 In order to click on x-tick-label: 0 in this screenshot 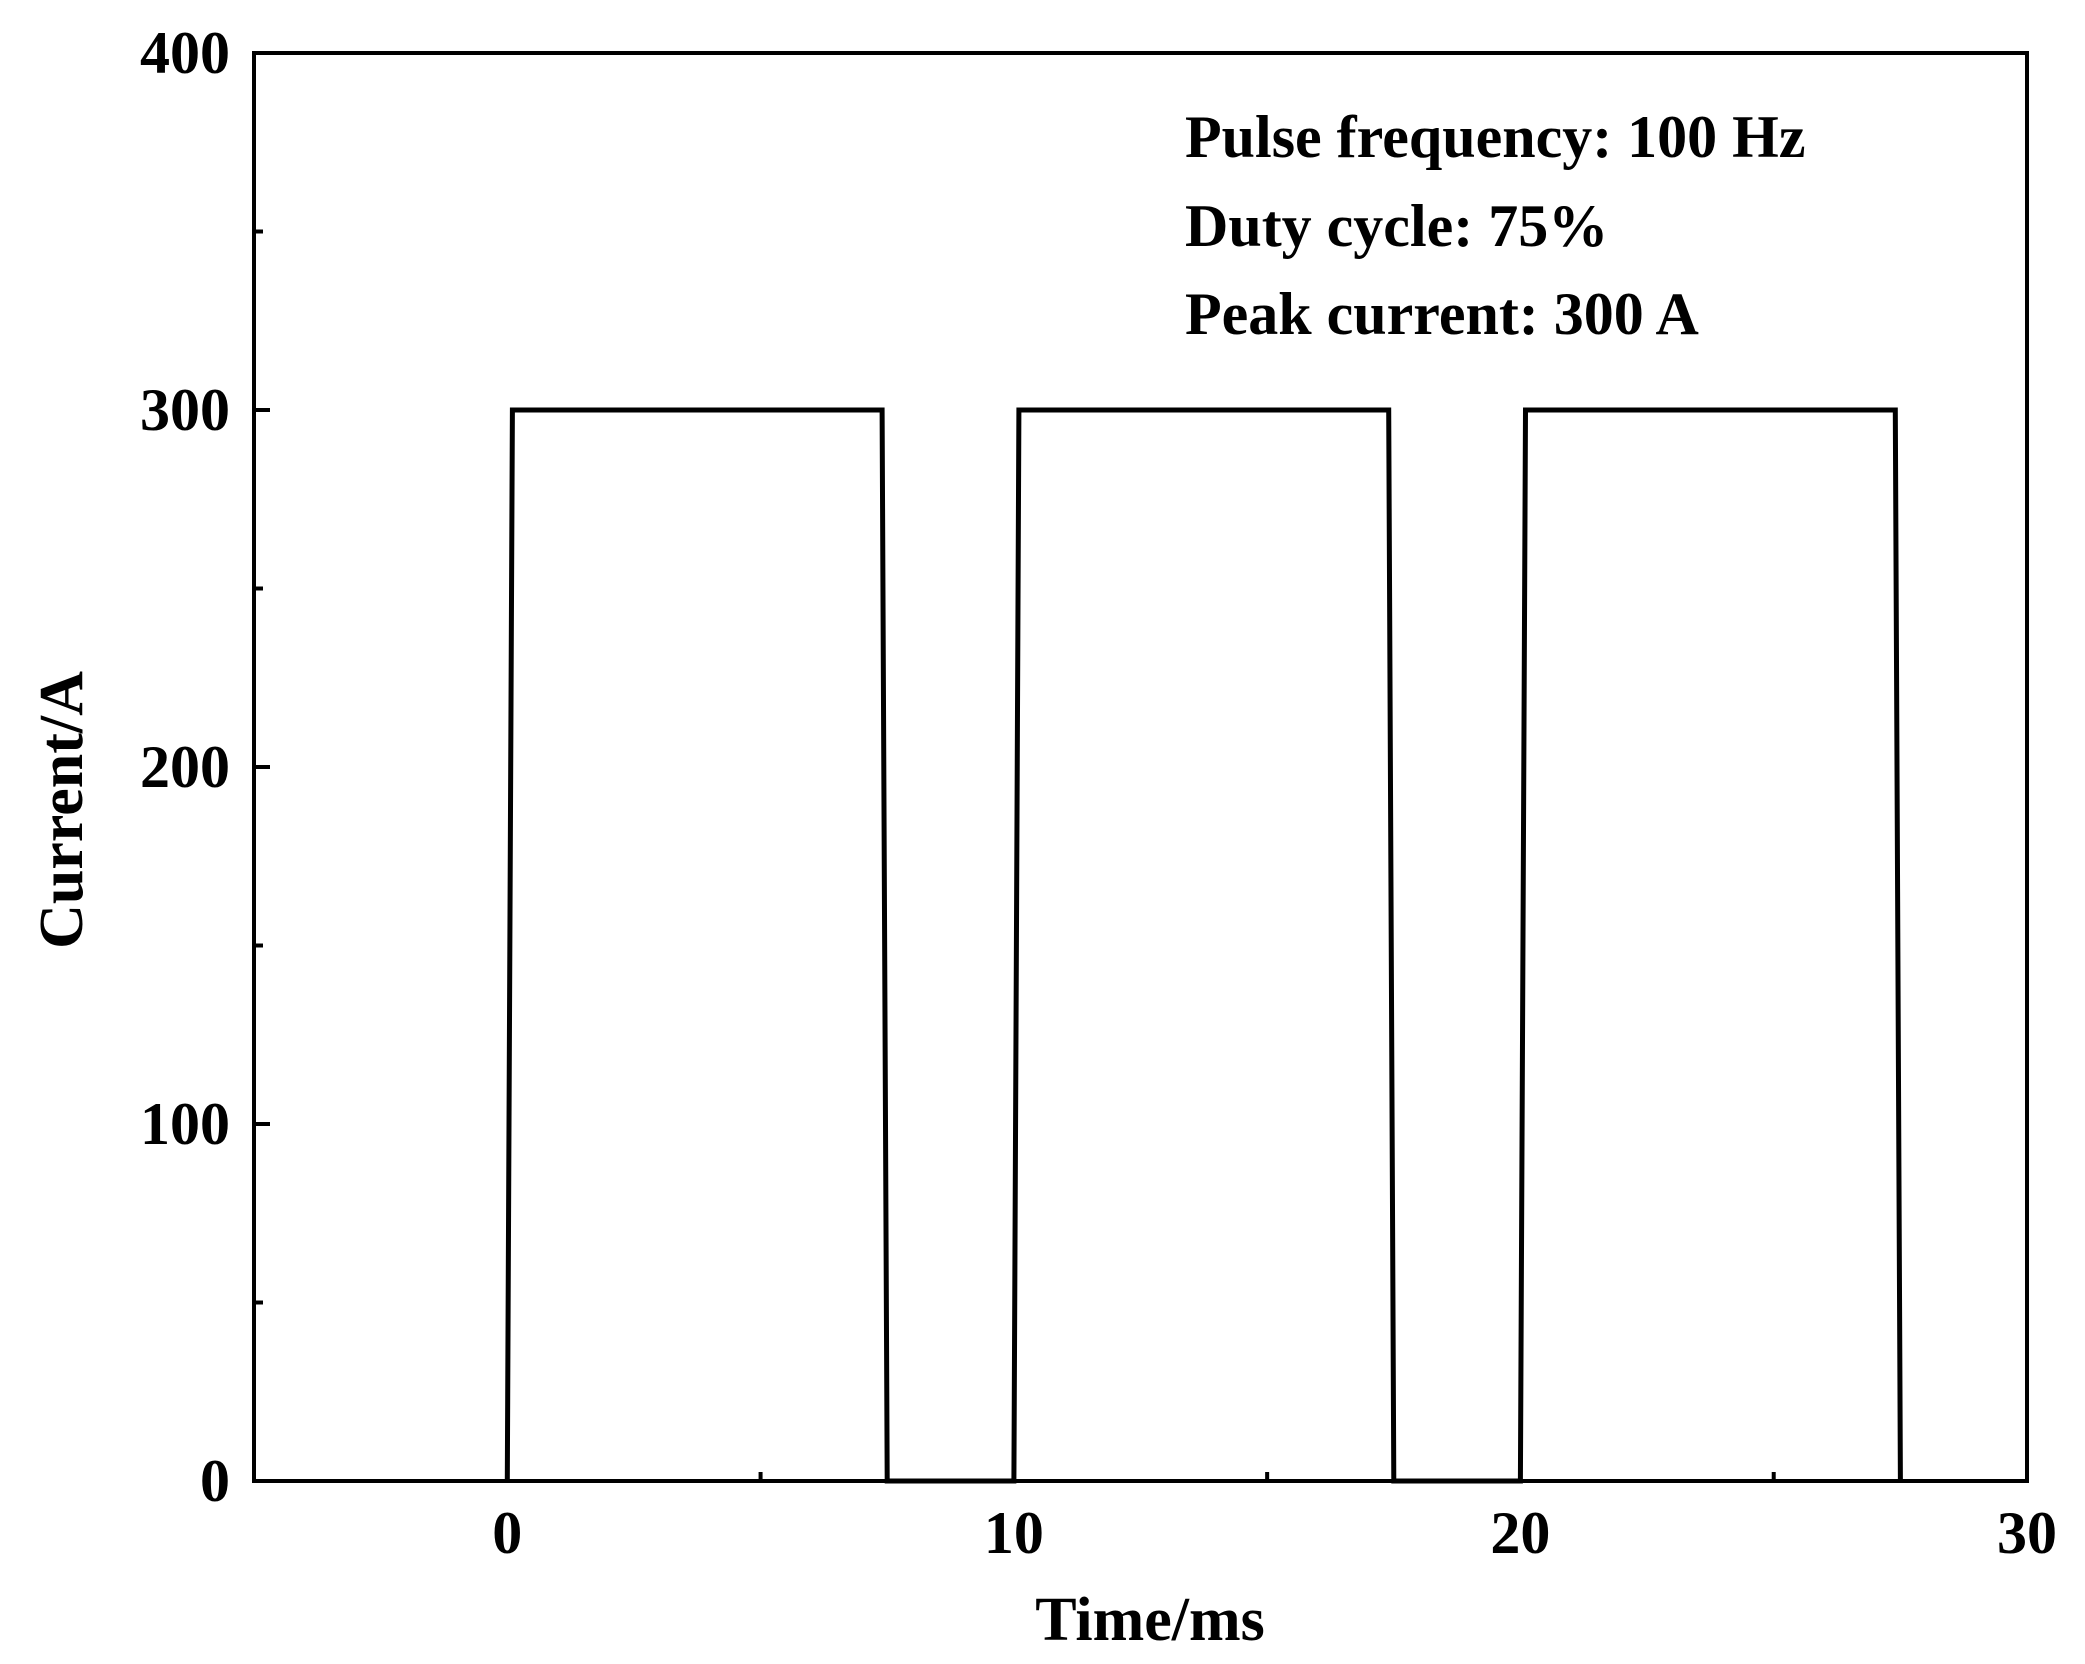, I will do `click(507, 1533)`.